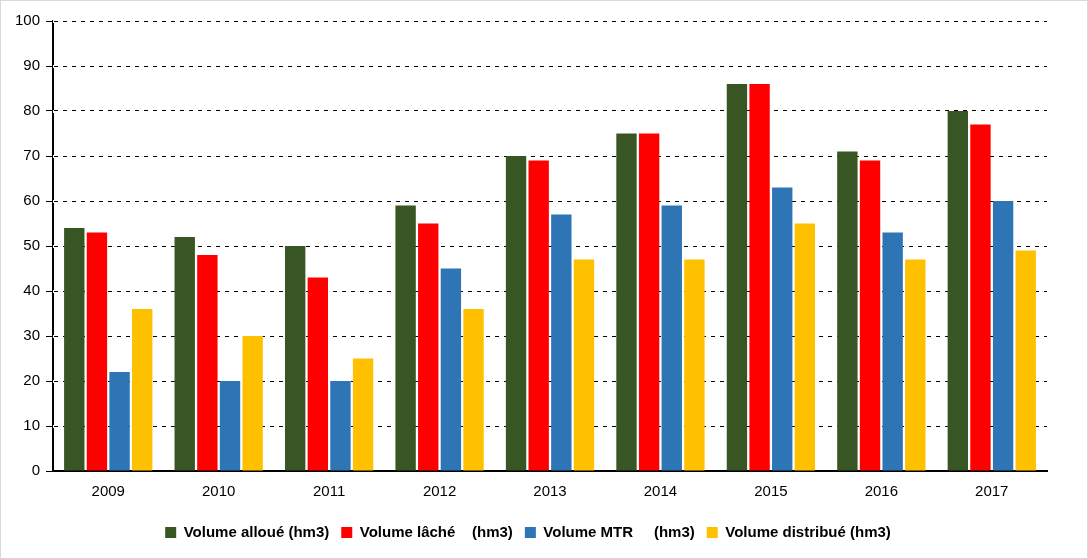  What do you see at coordinates (660, 491) in the screenshot?
I see `x-tick-label: 2014` at bounding box center [660, 491].